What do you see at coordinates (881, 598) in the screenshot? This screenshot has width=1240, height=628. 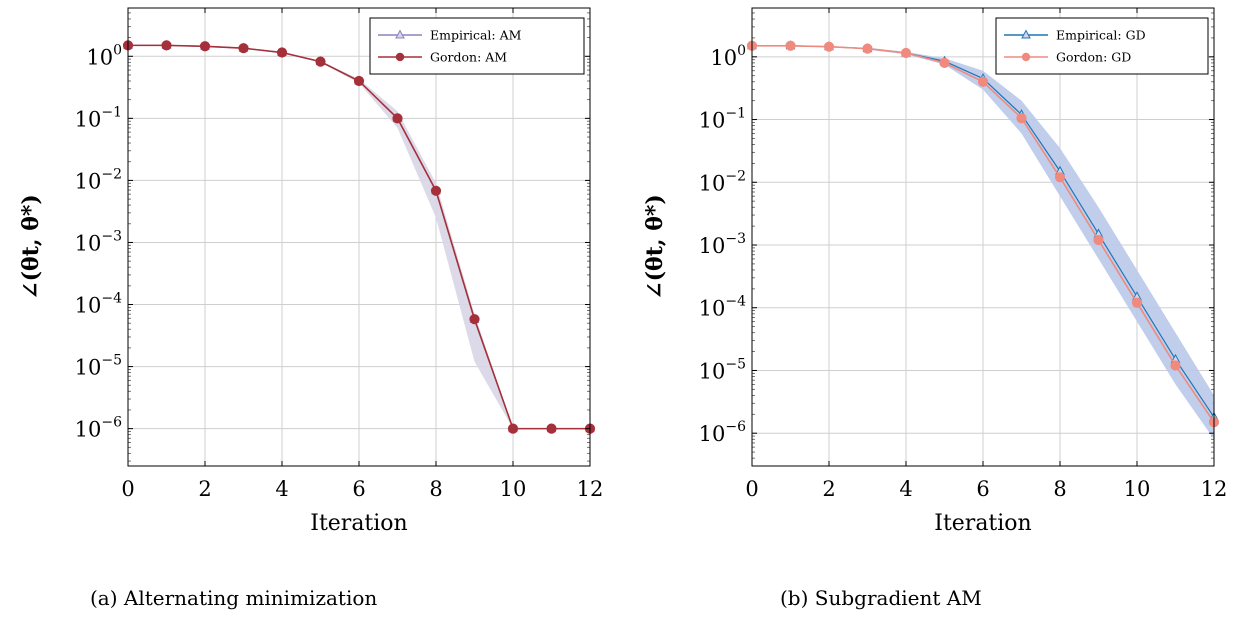 I see `caption-right: (b) Subgradient AM` at bounding box center [881, 598].